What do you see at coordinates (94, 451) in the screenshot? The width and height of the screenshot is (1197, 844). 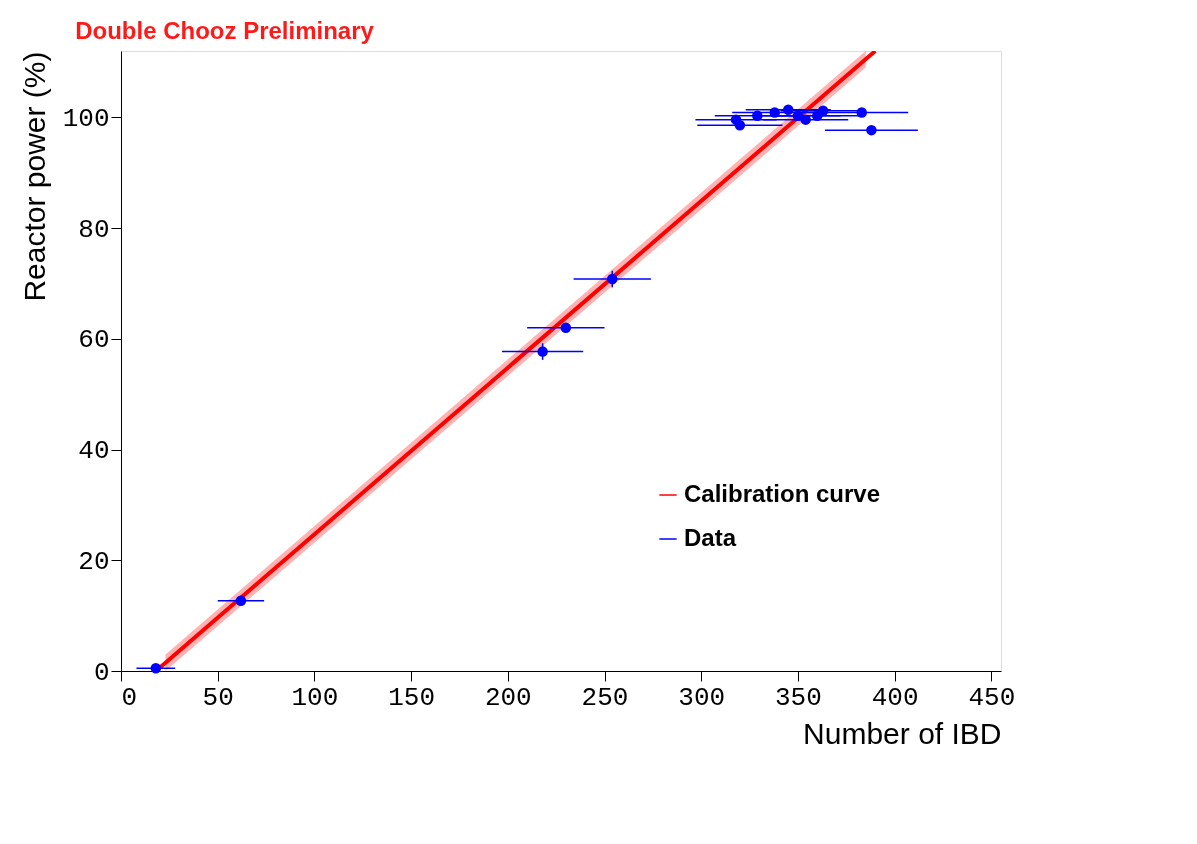 I see `y-tick-label: 40` at bounding box center [94, 451].